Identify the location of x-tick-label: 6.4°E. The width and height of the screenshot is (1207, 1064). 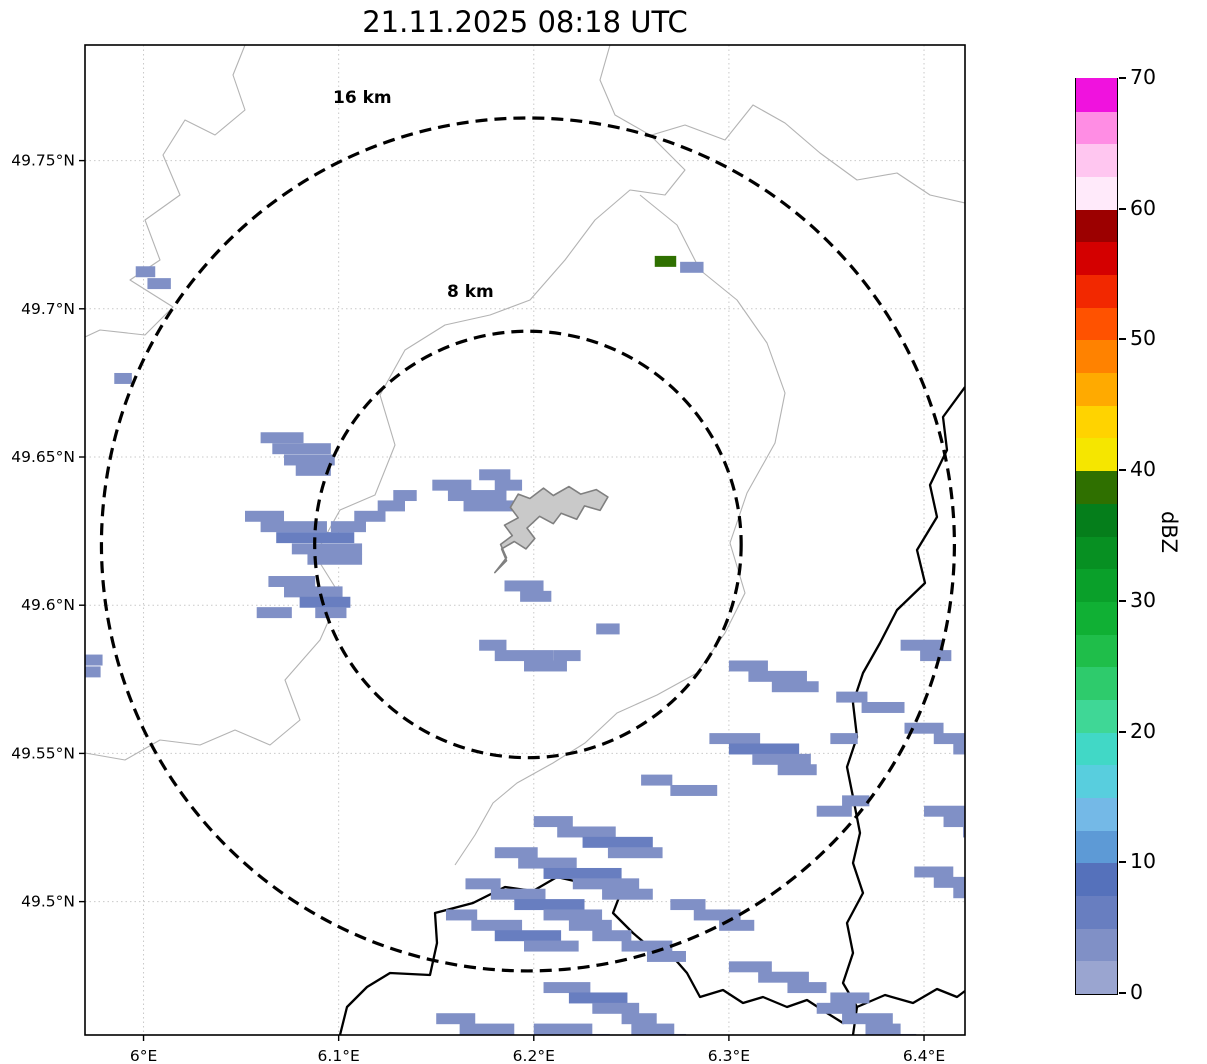
(924, 1055).